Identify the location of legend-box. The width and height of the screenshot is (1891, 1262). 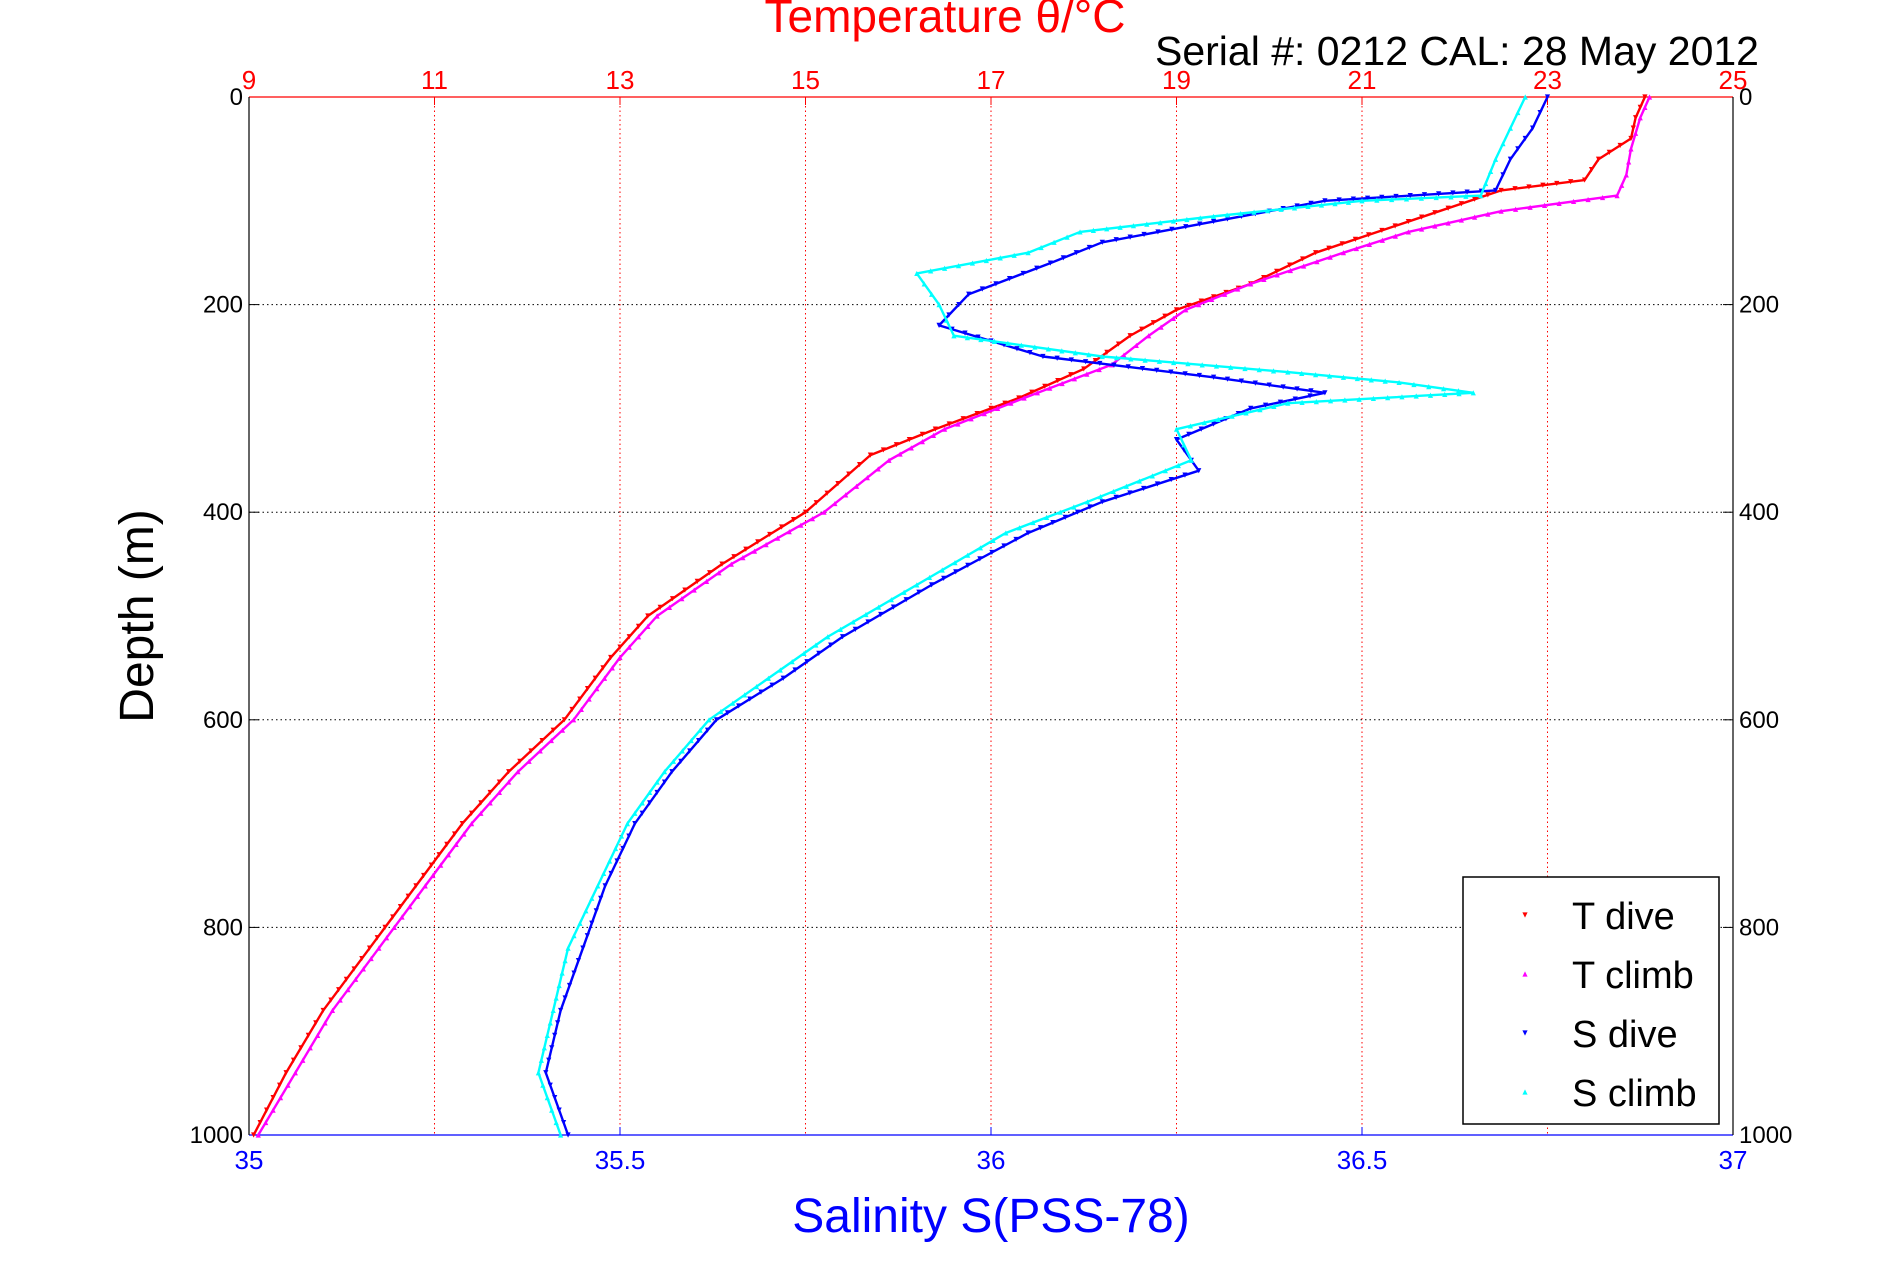
(1591, 1000).